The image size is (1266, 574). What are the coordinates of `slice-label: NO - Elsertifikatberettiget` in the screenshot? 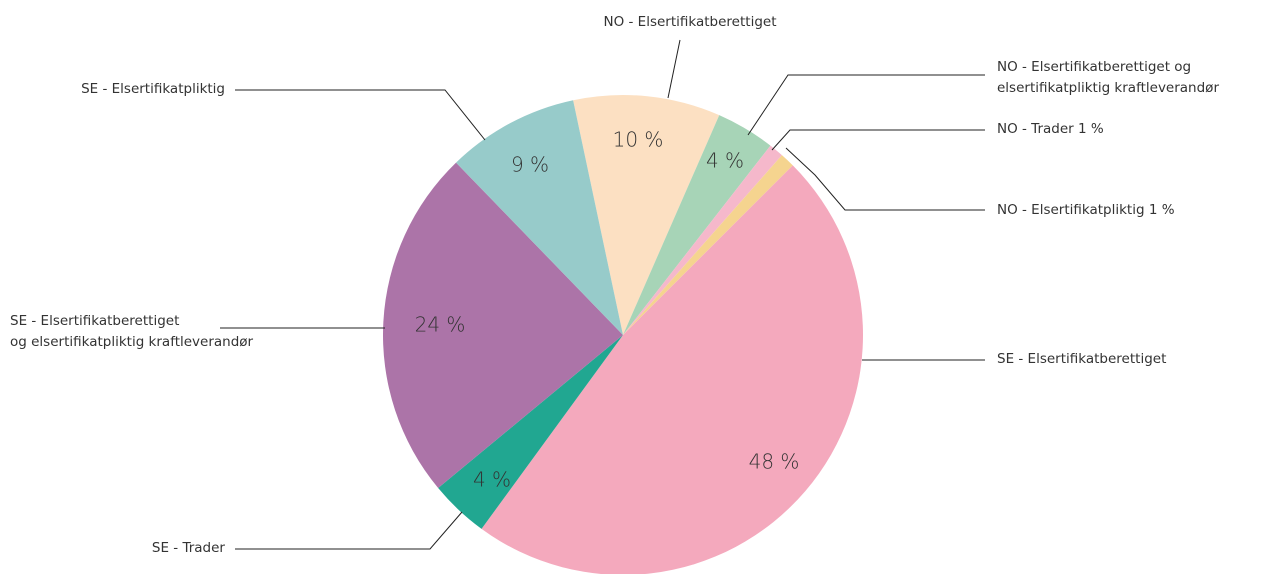 It's located at (690, 22).